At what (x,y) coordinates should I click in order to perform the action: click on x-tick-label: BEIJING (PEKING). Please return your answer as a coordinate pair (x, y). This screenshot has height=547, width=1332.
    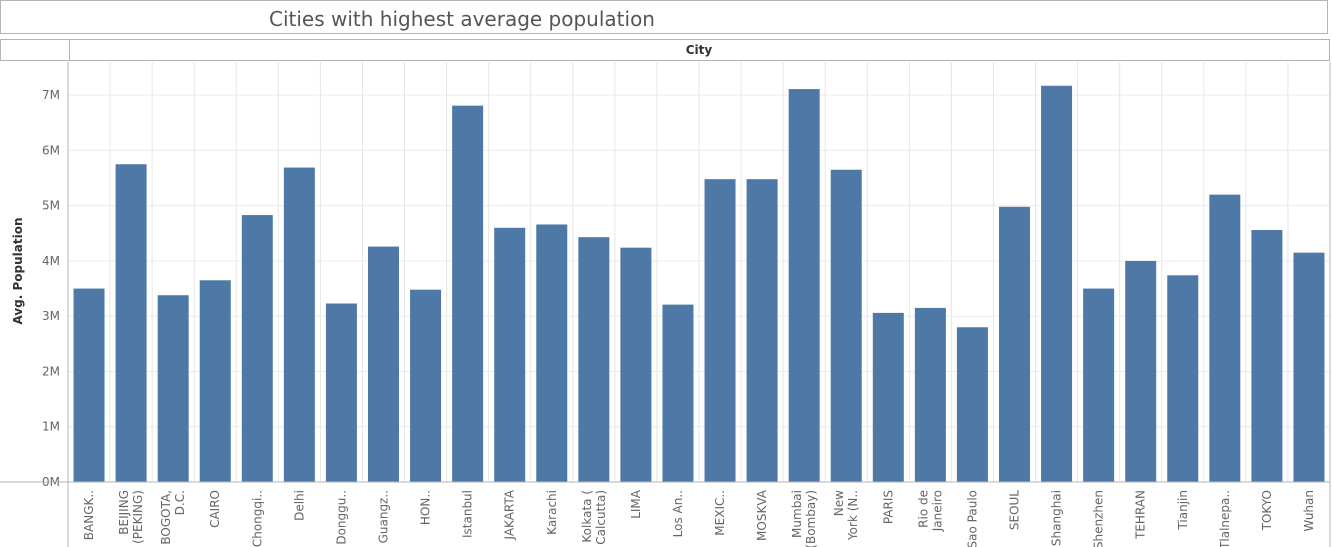
    Looking at the image, I should click on (131, 517).